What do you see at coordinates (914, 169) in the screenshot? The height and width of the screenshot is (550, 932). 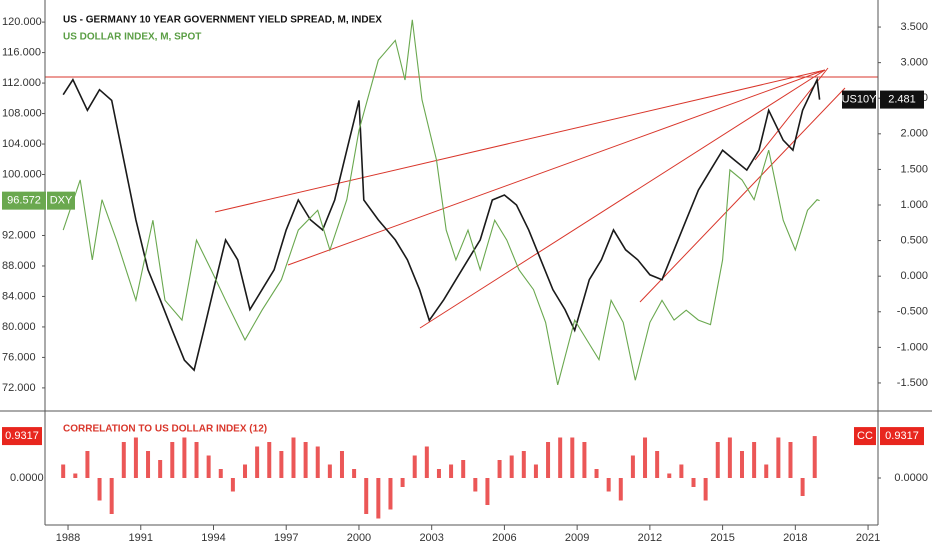 I see `y2-tick-label: 1.500` at bounding box center [914, 169].